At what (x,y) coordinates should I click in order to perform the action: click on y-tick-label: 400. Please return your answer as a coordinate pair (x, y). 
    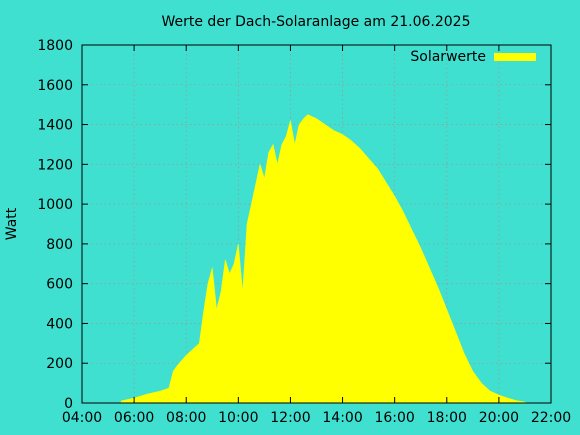
    Looking at the image, I should click on (59, 324).